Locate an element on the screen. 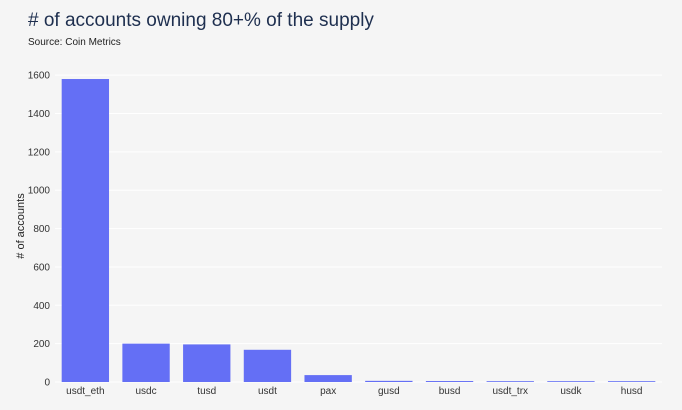  x-tick-label: usdc is located at coordinates (145, 391).